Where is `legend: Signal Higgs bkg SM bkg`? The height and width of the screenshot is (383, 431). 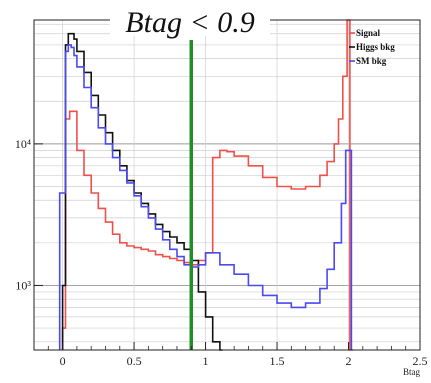 legend: Signal Higgs bkg SM bkg is located at coordinates (372, 47).